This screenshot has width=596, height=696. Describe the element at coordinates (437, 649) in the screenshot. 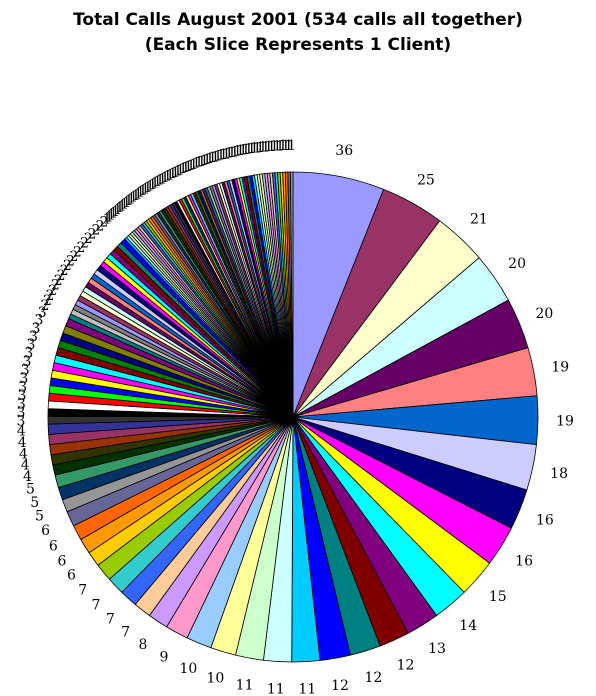

I see `slice-label: 13` at that location.